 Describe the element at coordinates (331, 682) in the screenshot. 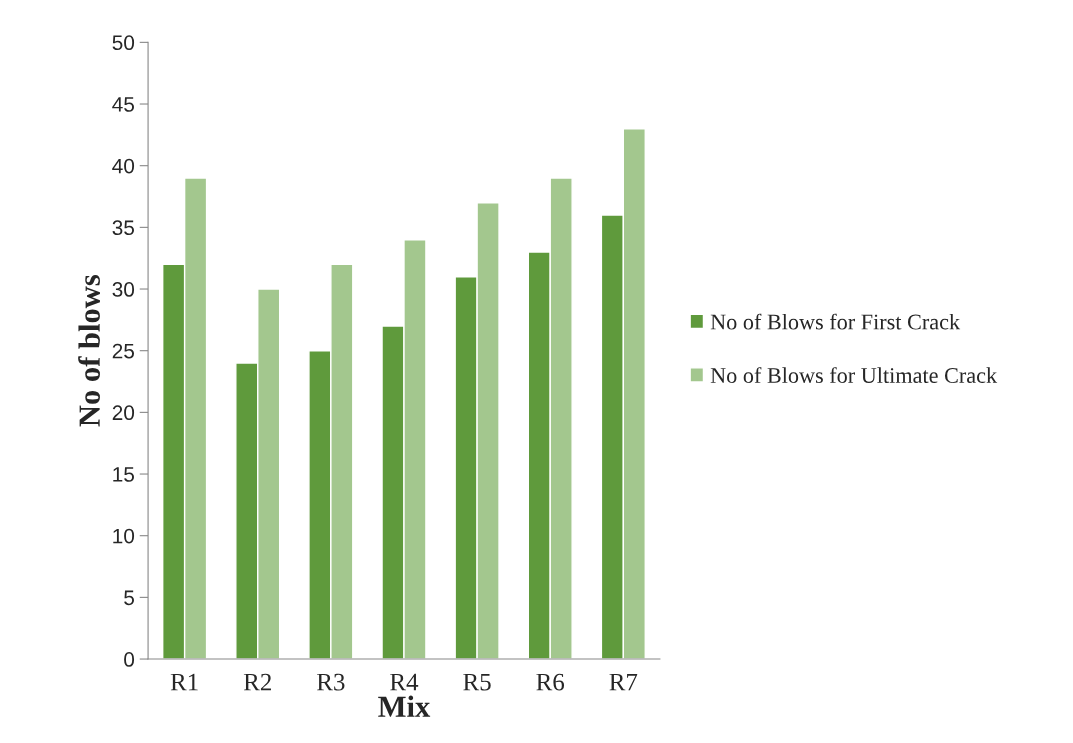

I see `x-tick-label: R3` at that location.